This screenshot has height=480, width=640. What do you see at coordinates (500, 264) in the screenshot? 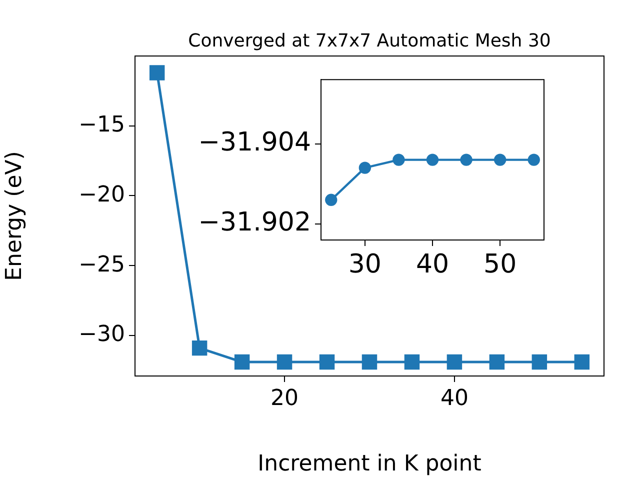
I see `x-tick-label: 50` at bounding box center [500, 264].